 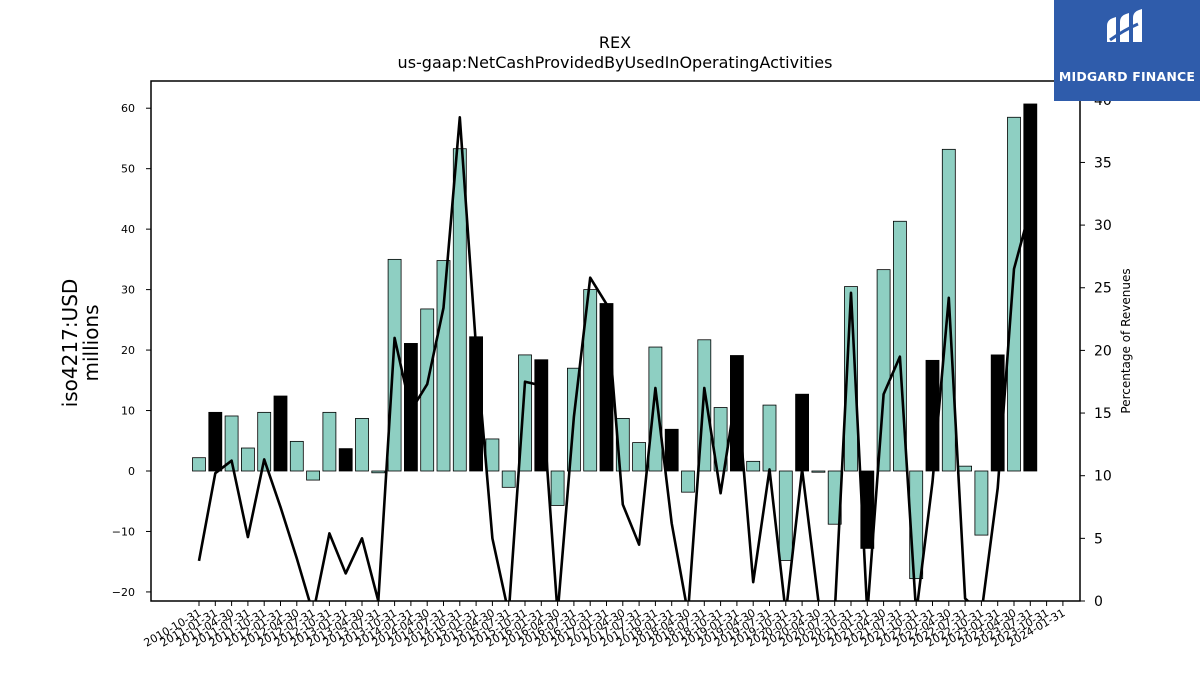 I want to click on y-tick-label: 50, so click(x=128, y=169).